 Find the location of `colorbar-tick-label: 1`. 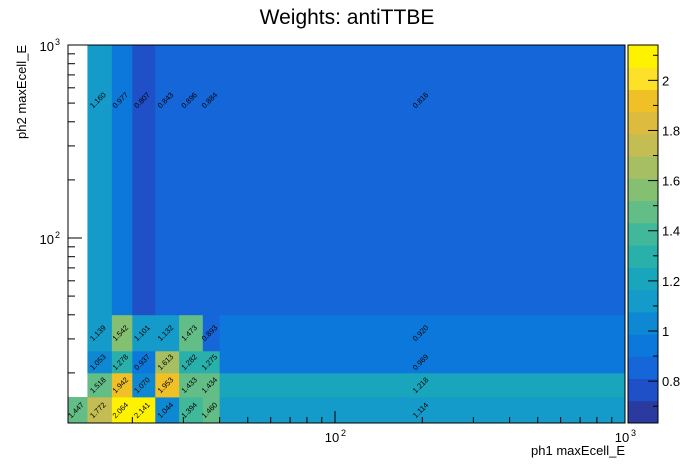

colorbar-tick-label: 1 is located at coordinates (665, 331).